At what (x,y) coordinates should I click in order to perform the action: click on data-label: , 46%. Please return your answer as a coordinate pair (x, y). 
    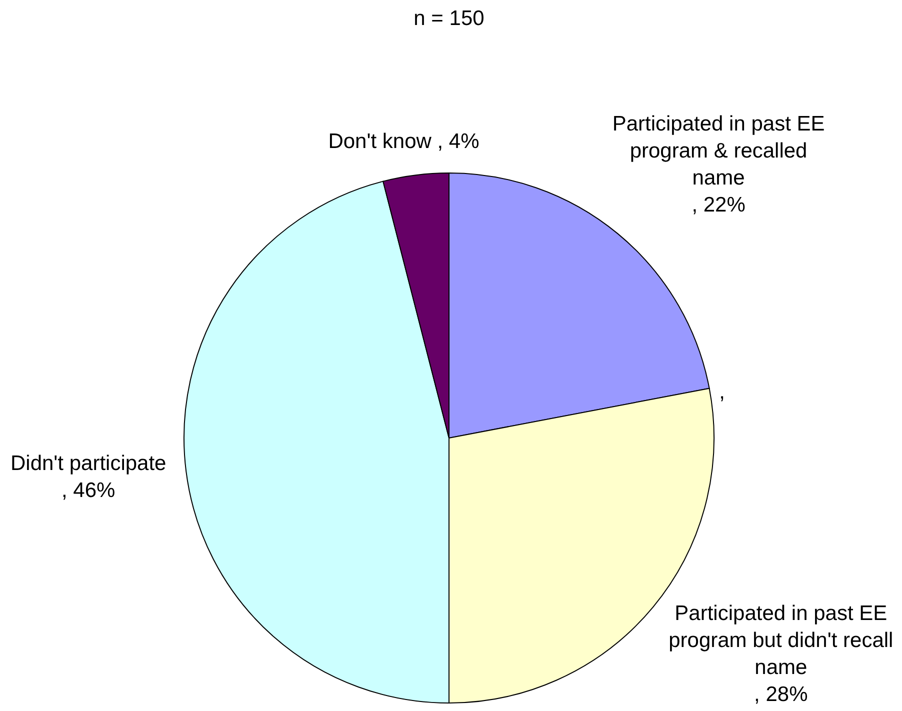
    Looking at the image, I should click on (89, 490).